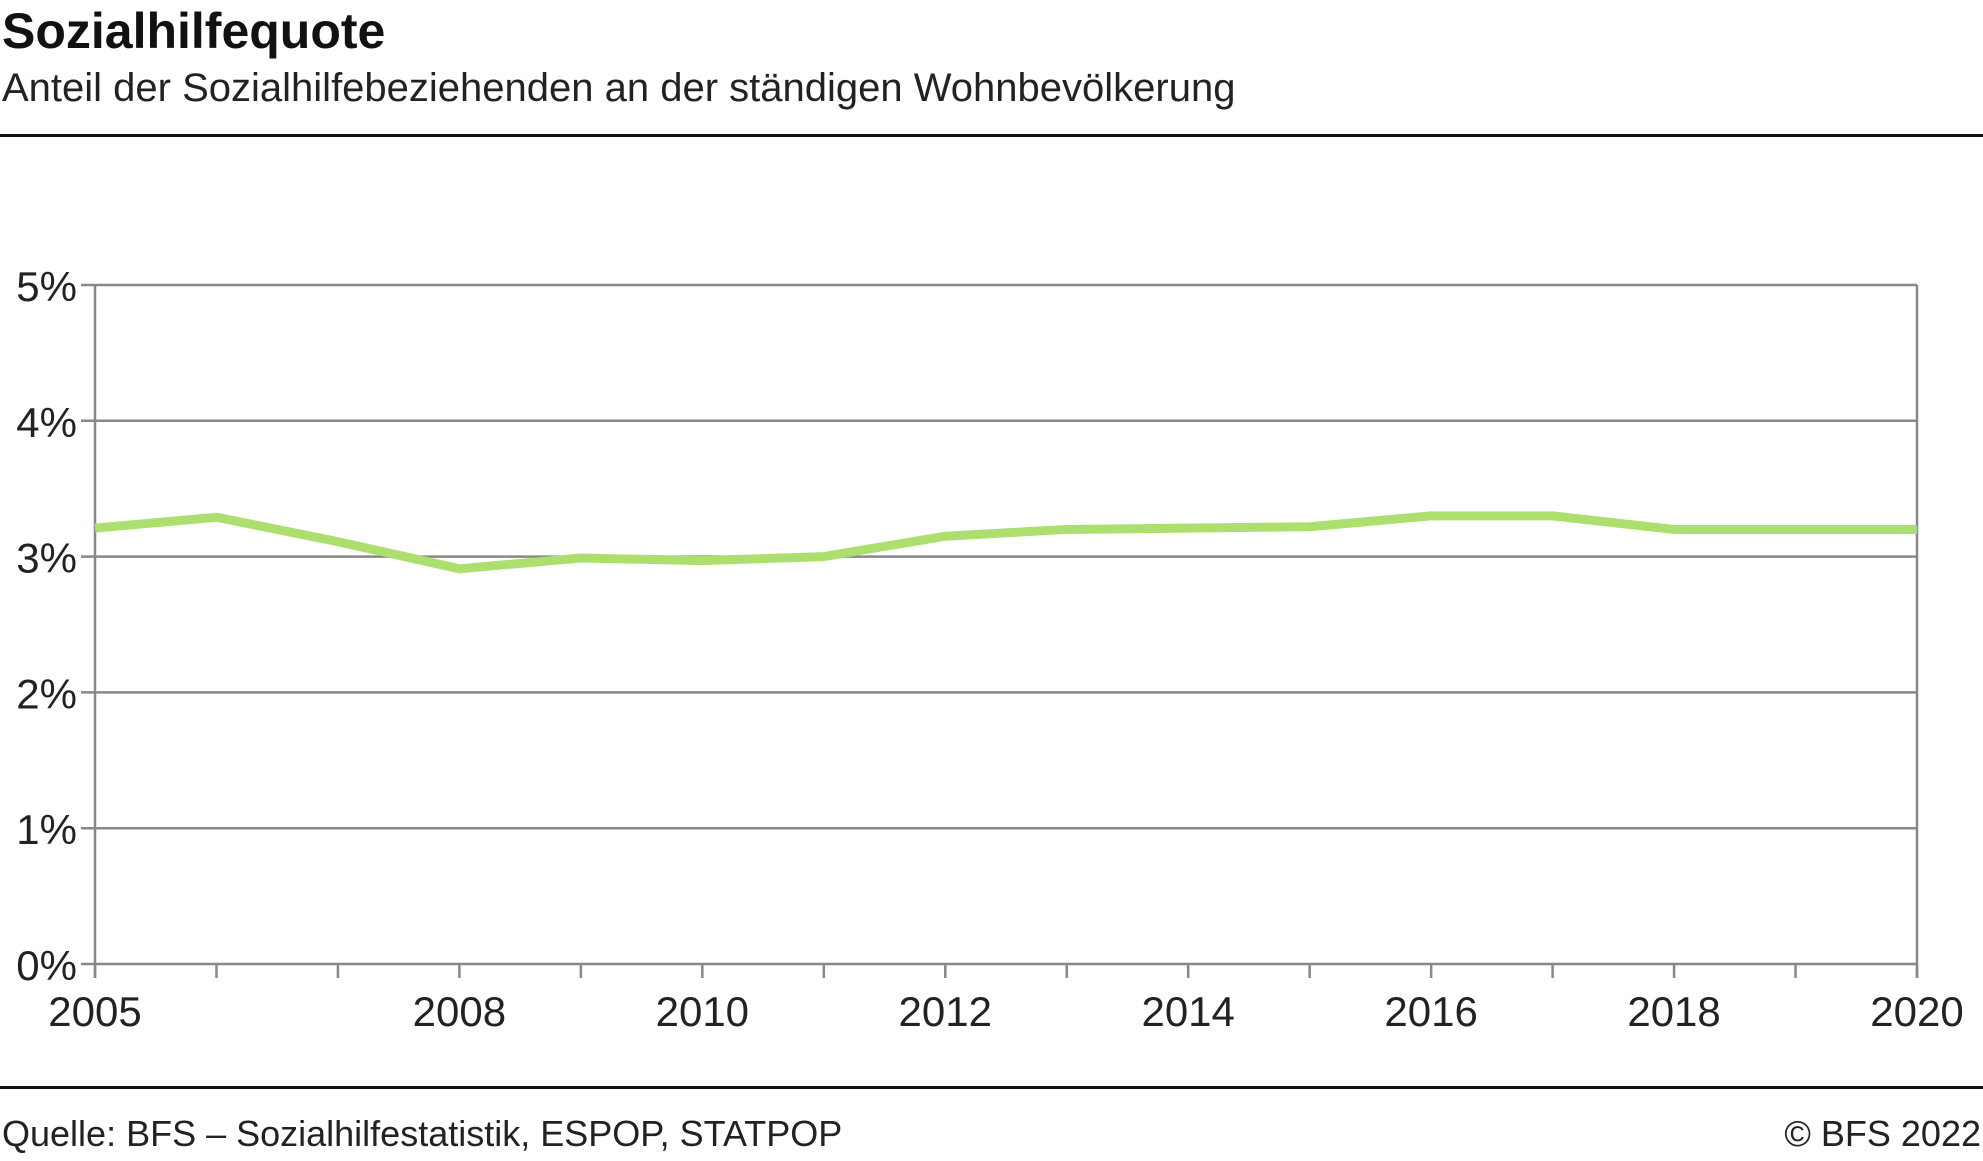 This screenshot has height=1161, width=1983. I want to click on y-tick-label: 0%, so click(46, 965).